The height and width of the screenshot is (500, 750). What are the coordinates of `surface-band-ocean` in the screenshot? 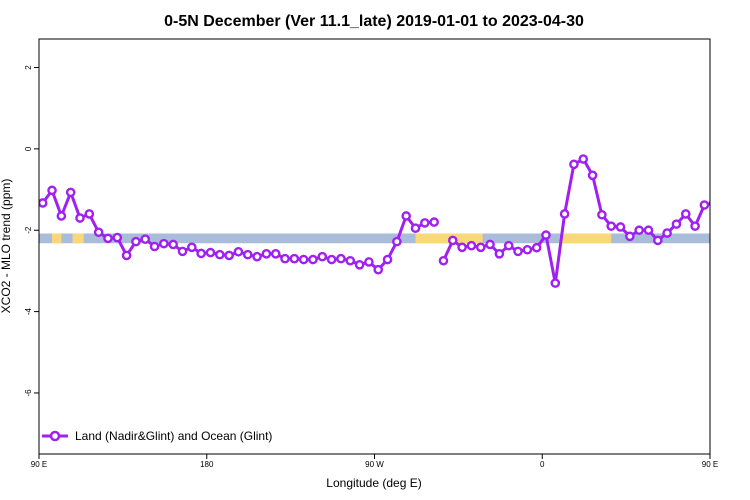 It's located at (374, 238).